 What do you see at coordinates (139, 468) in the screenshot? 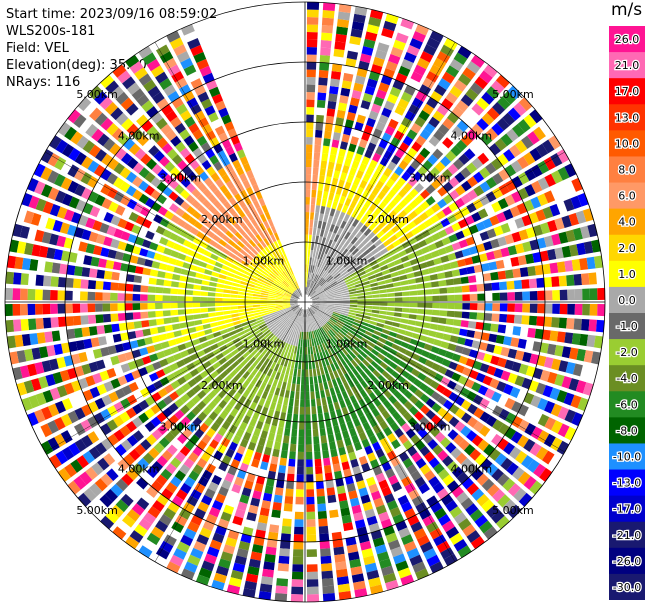
I see `ring-label: 4.00km` at bounding box center [139, 468].